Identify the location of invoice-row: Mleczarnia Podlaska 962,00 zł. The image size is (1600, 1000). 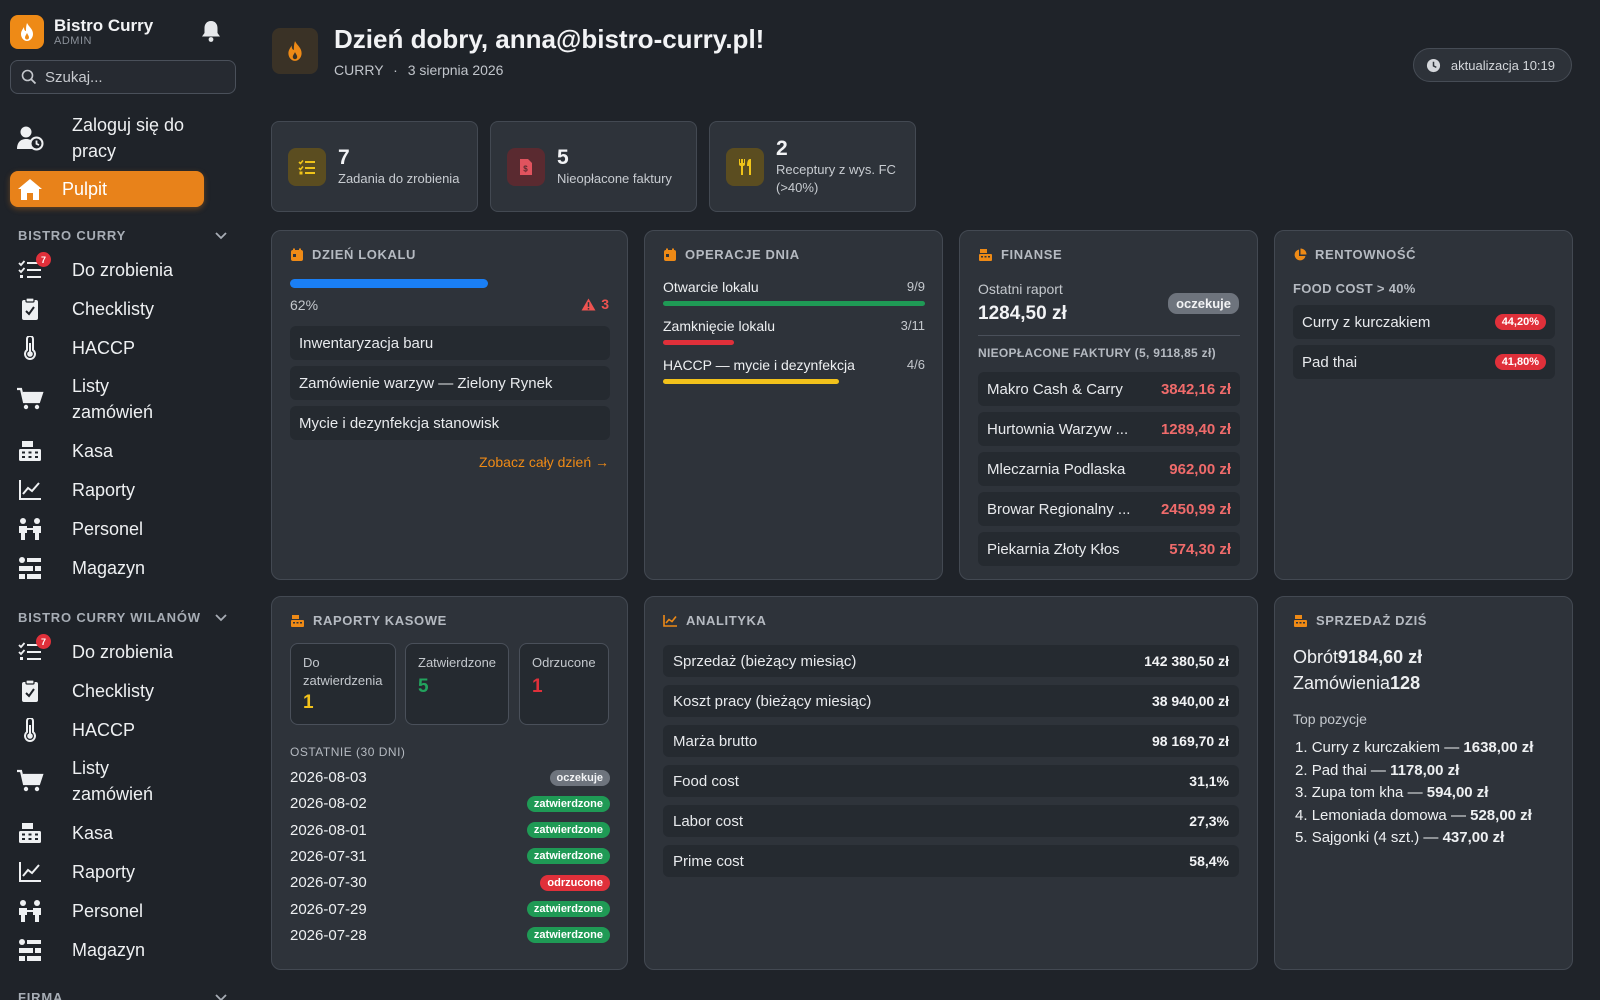
(1109, 469).